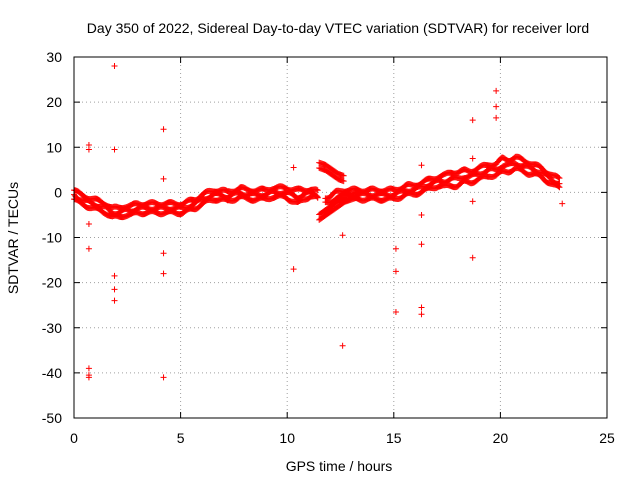 The height and width of the screenshot is (480, 640). I want to click on y-tick-label: -30, so click(52, 328).